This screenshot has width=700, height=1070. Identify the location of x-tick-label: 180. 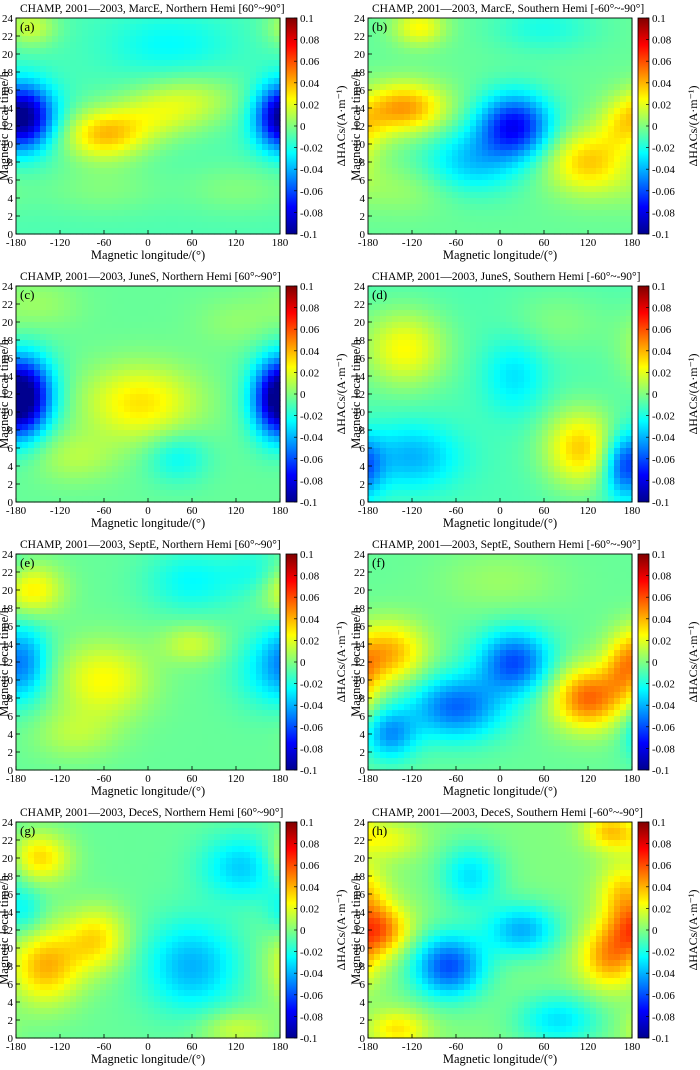
(280, 243).